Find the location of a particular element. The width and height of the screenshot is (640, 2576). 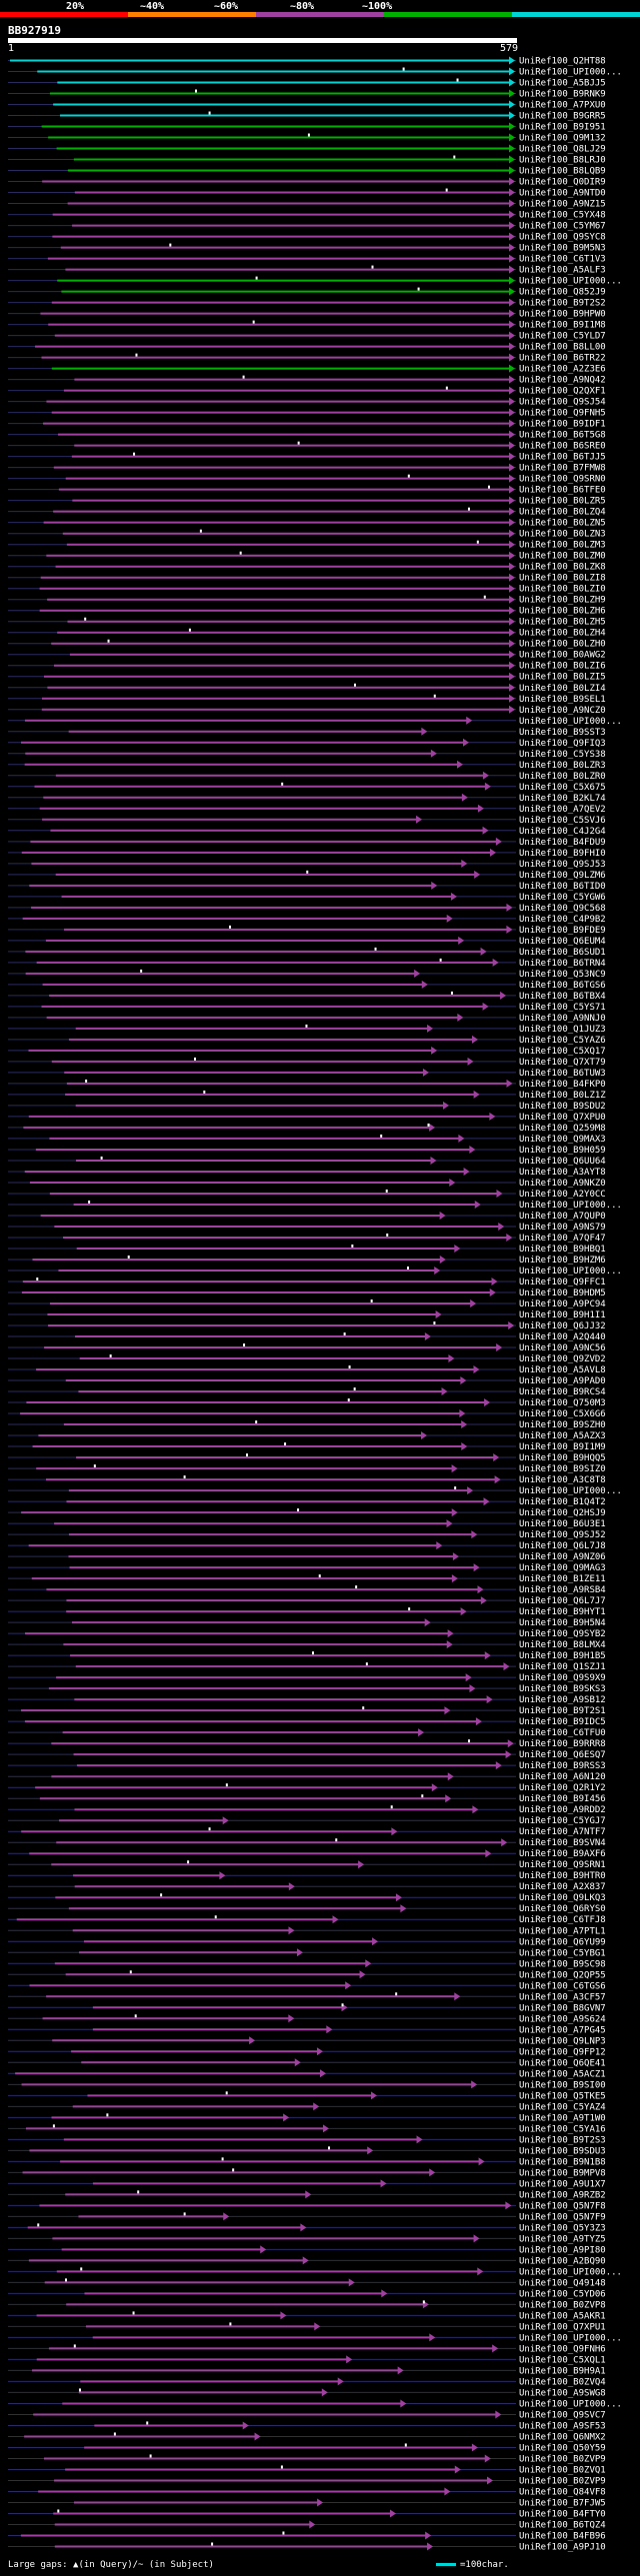

hit-label: UniRef100_B7FJW5 is located at coordinates (562, 2503).